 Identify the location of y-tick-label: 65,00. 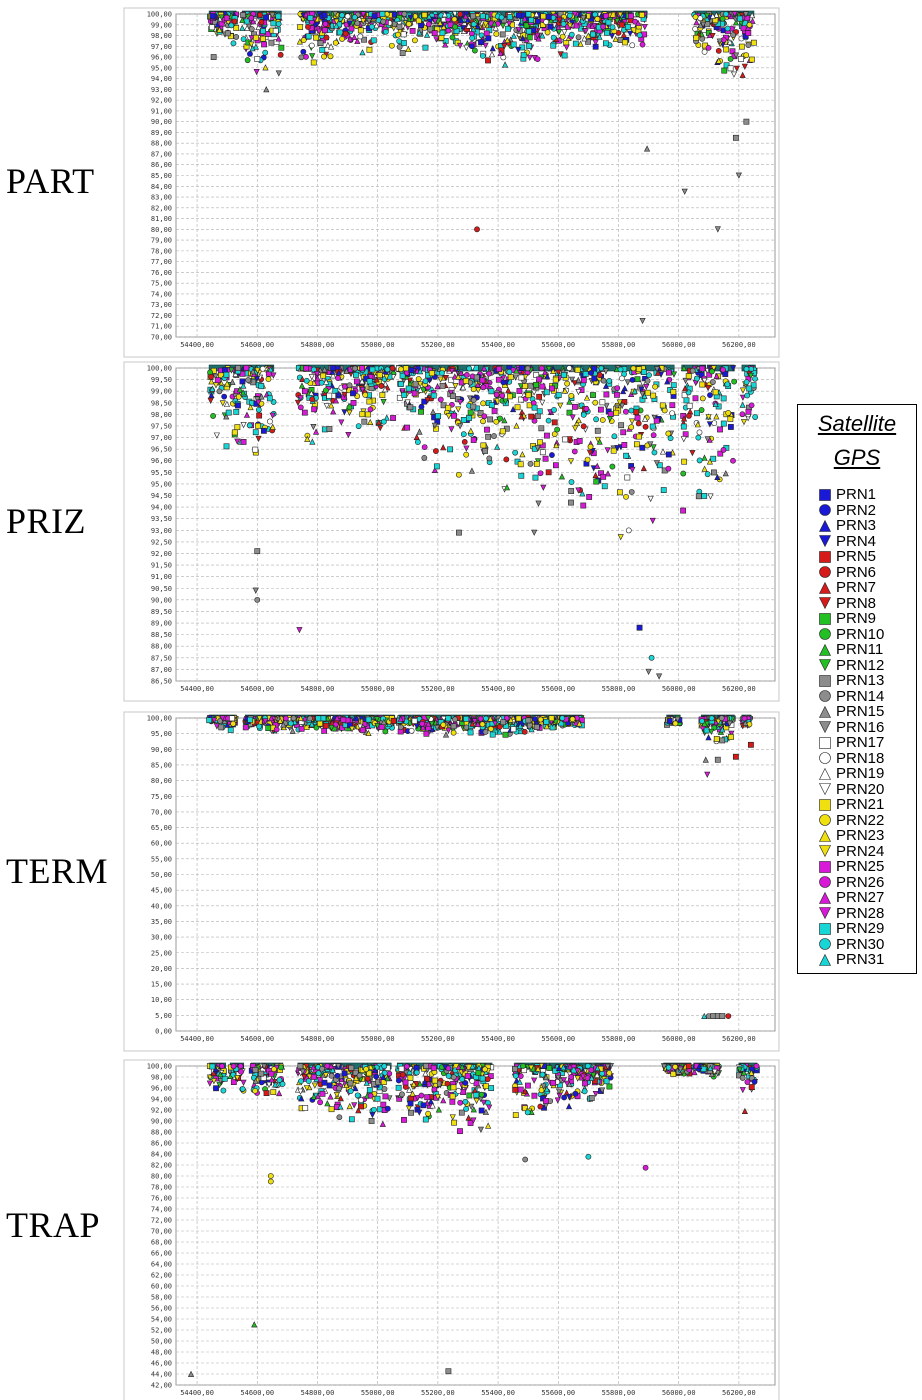
(161, 828).